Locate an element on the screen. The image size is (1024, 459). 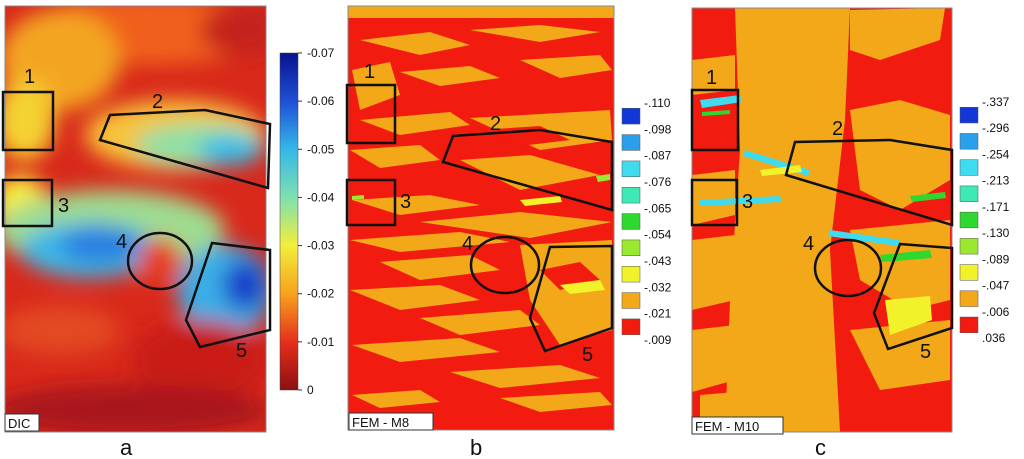
panel-c-region-2-outline is located at coordinates (869, 182).